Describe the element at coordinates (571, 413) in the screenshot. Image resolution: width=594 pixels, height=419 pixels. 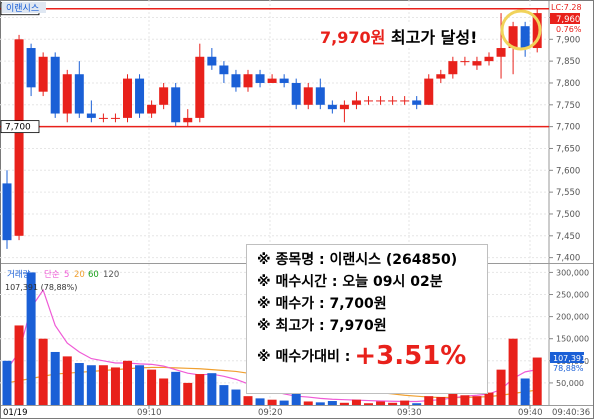
I see `time-label-current: 09:40:36` at that location.